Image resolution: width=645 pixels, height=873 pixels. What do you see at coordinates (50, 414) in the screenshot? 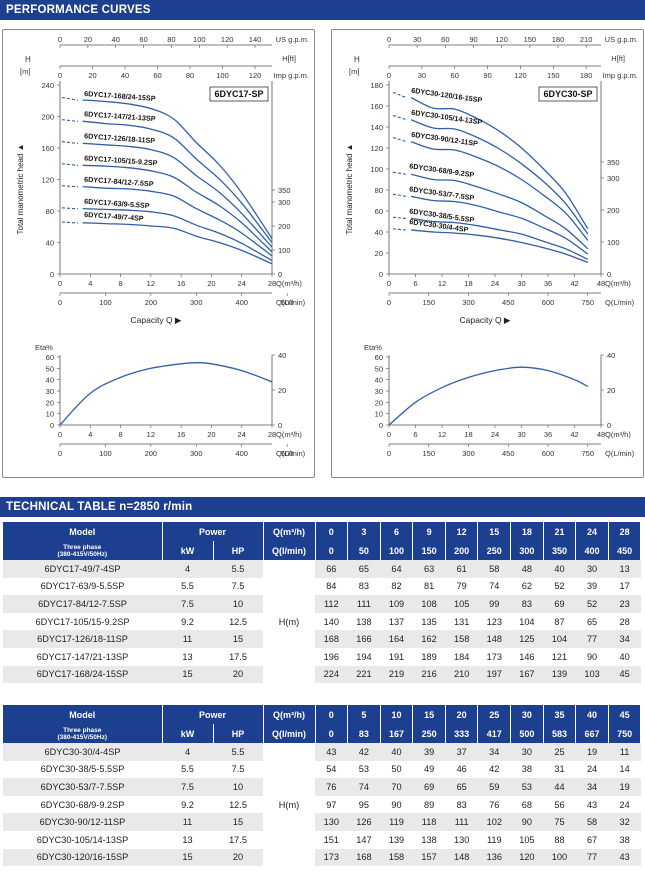
I see `eta-y-tick-label: 10` at bounding box center [50, 414].